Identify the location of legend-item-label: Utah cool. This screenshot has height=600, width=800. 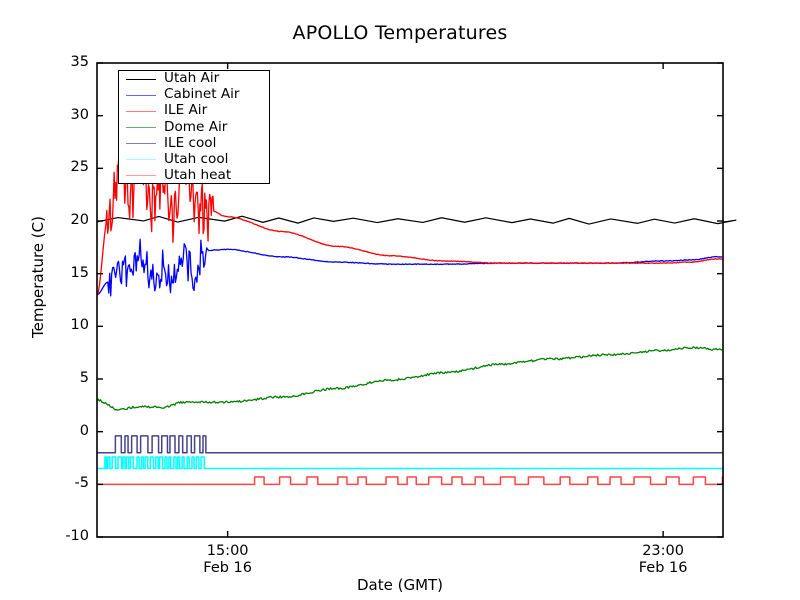
(196, 158).